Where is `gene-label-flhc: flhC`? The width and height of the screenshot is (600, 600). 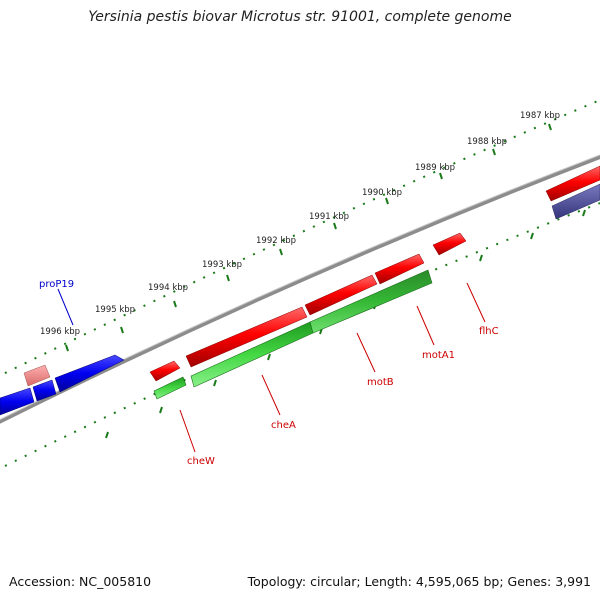
gene-label-flhc: flhC is located at coordinates (489, 331).